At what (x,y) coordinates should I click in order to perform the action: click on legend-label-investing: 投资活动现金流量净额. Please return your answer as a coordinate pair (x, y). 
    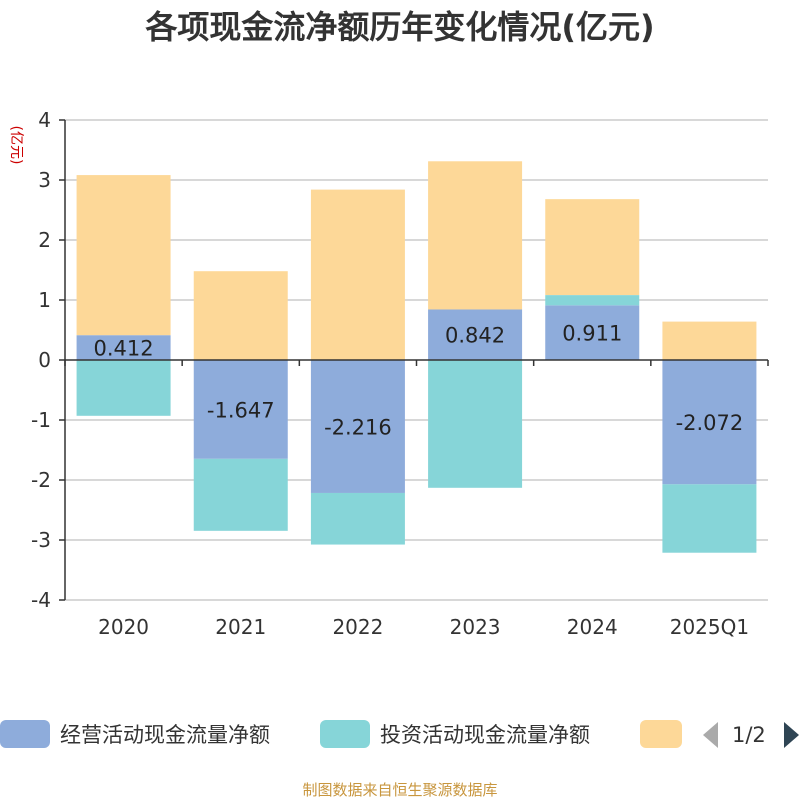
    Looking at the image, I should click on (485, 735).